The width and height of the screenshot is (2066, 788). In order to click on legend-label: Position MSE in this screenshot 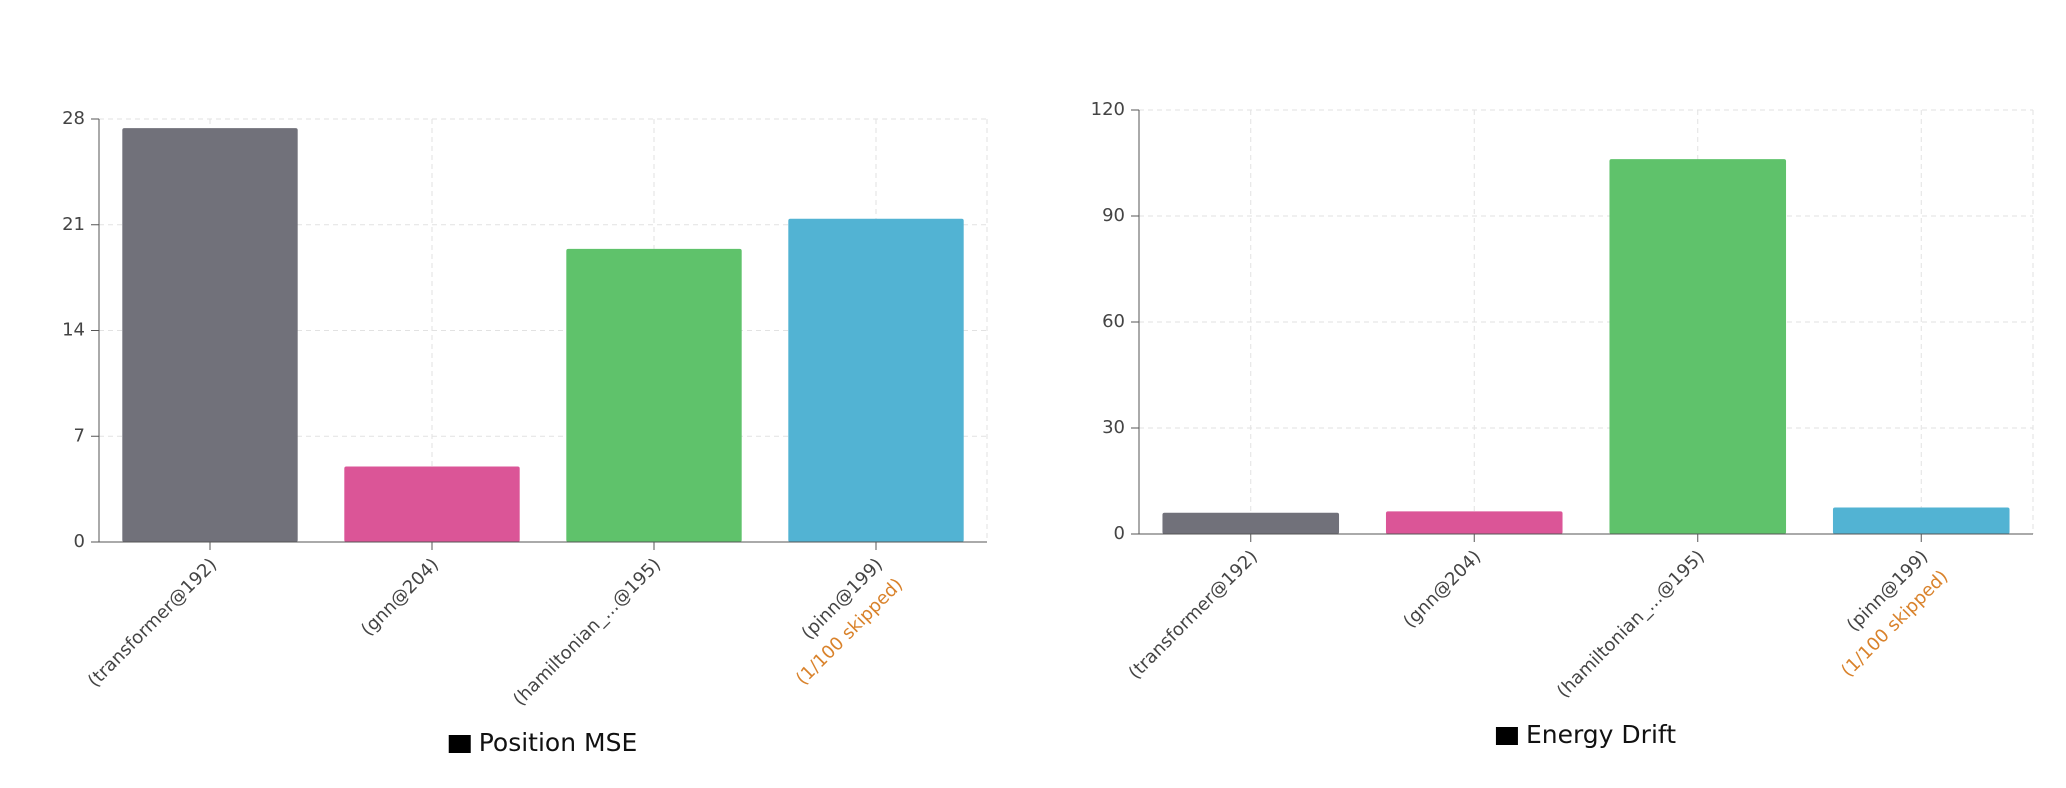, I will do `click(558, 742)`.